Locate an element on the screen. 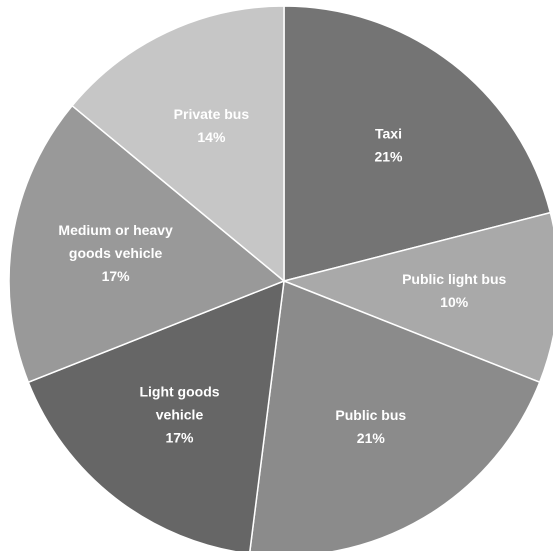  slice-category-label: Medium or heavy is located at coordinates (115, 230).